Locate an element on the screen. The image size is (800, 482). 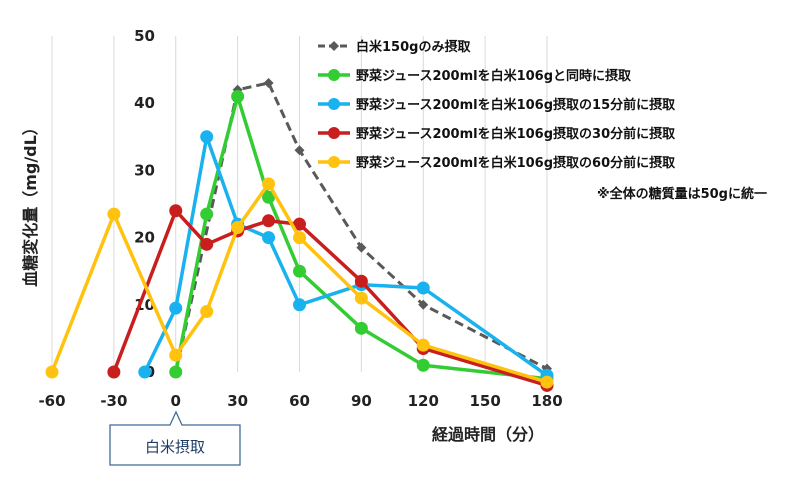
x-tick-label: 150 is located at coordinates (484, 401).